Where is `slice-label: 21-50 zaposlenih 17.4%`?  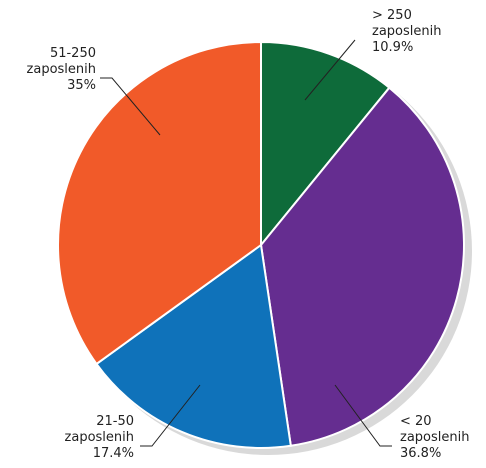 slice-label: 21-50 zaposlenih 17.4% is located at coordinates (89, 438).